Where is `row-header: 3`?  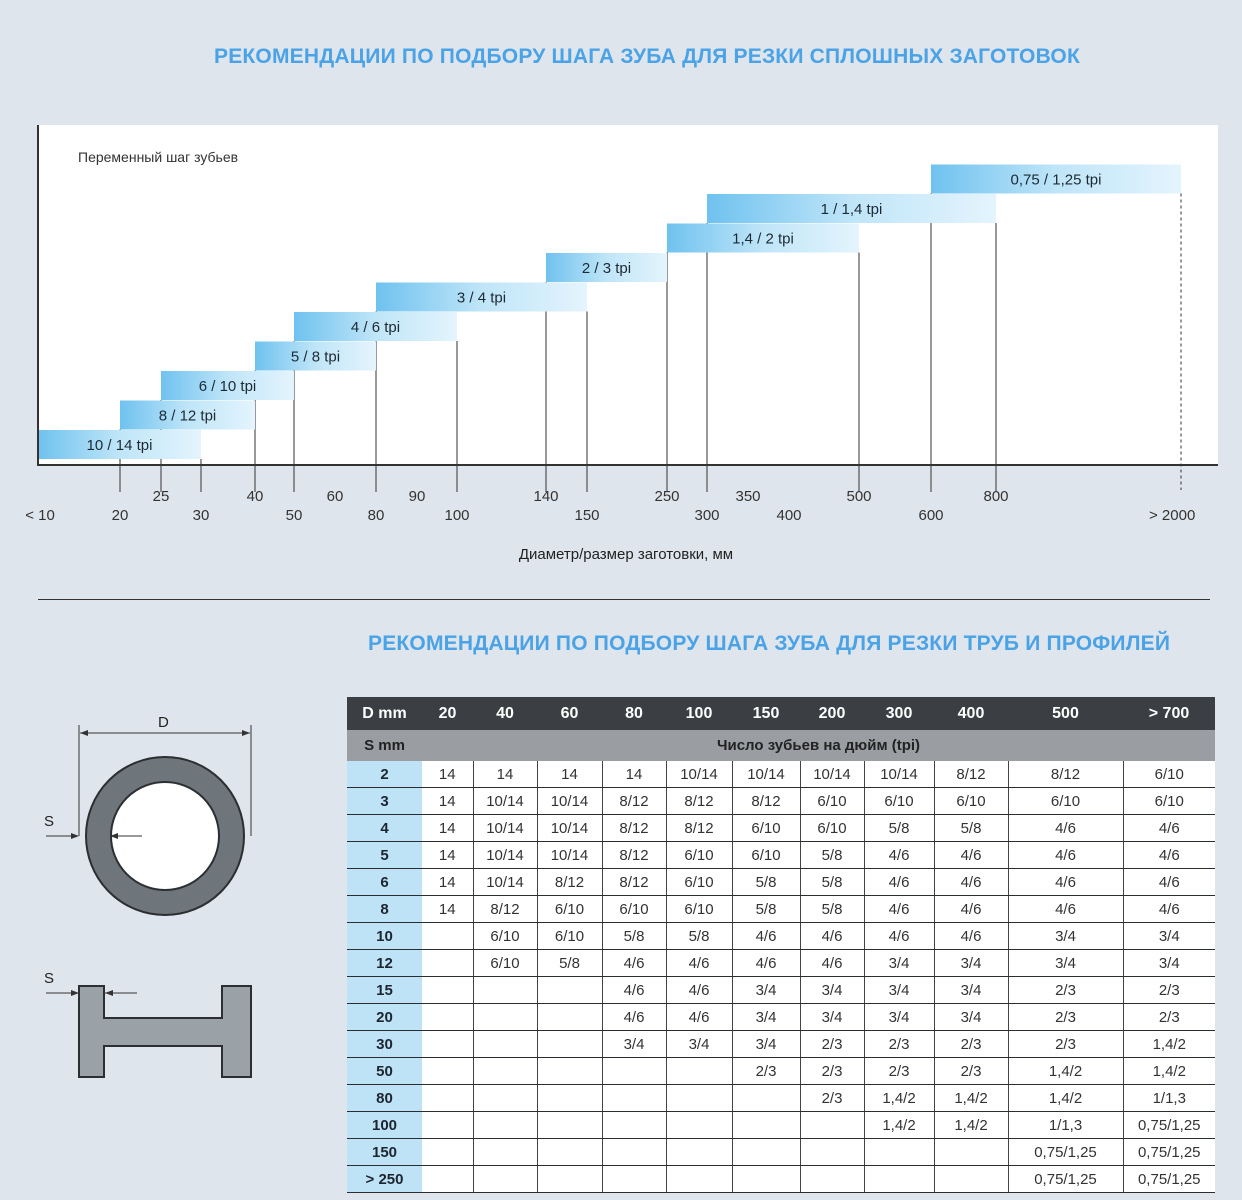
row-header: 3 is located at coordinates (384, 801).